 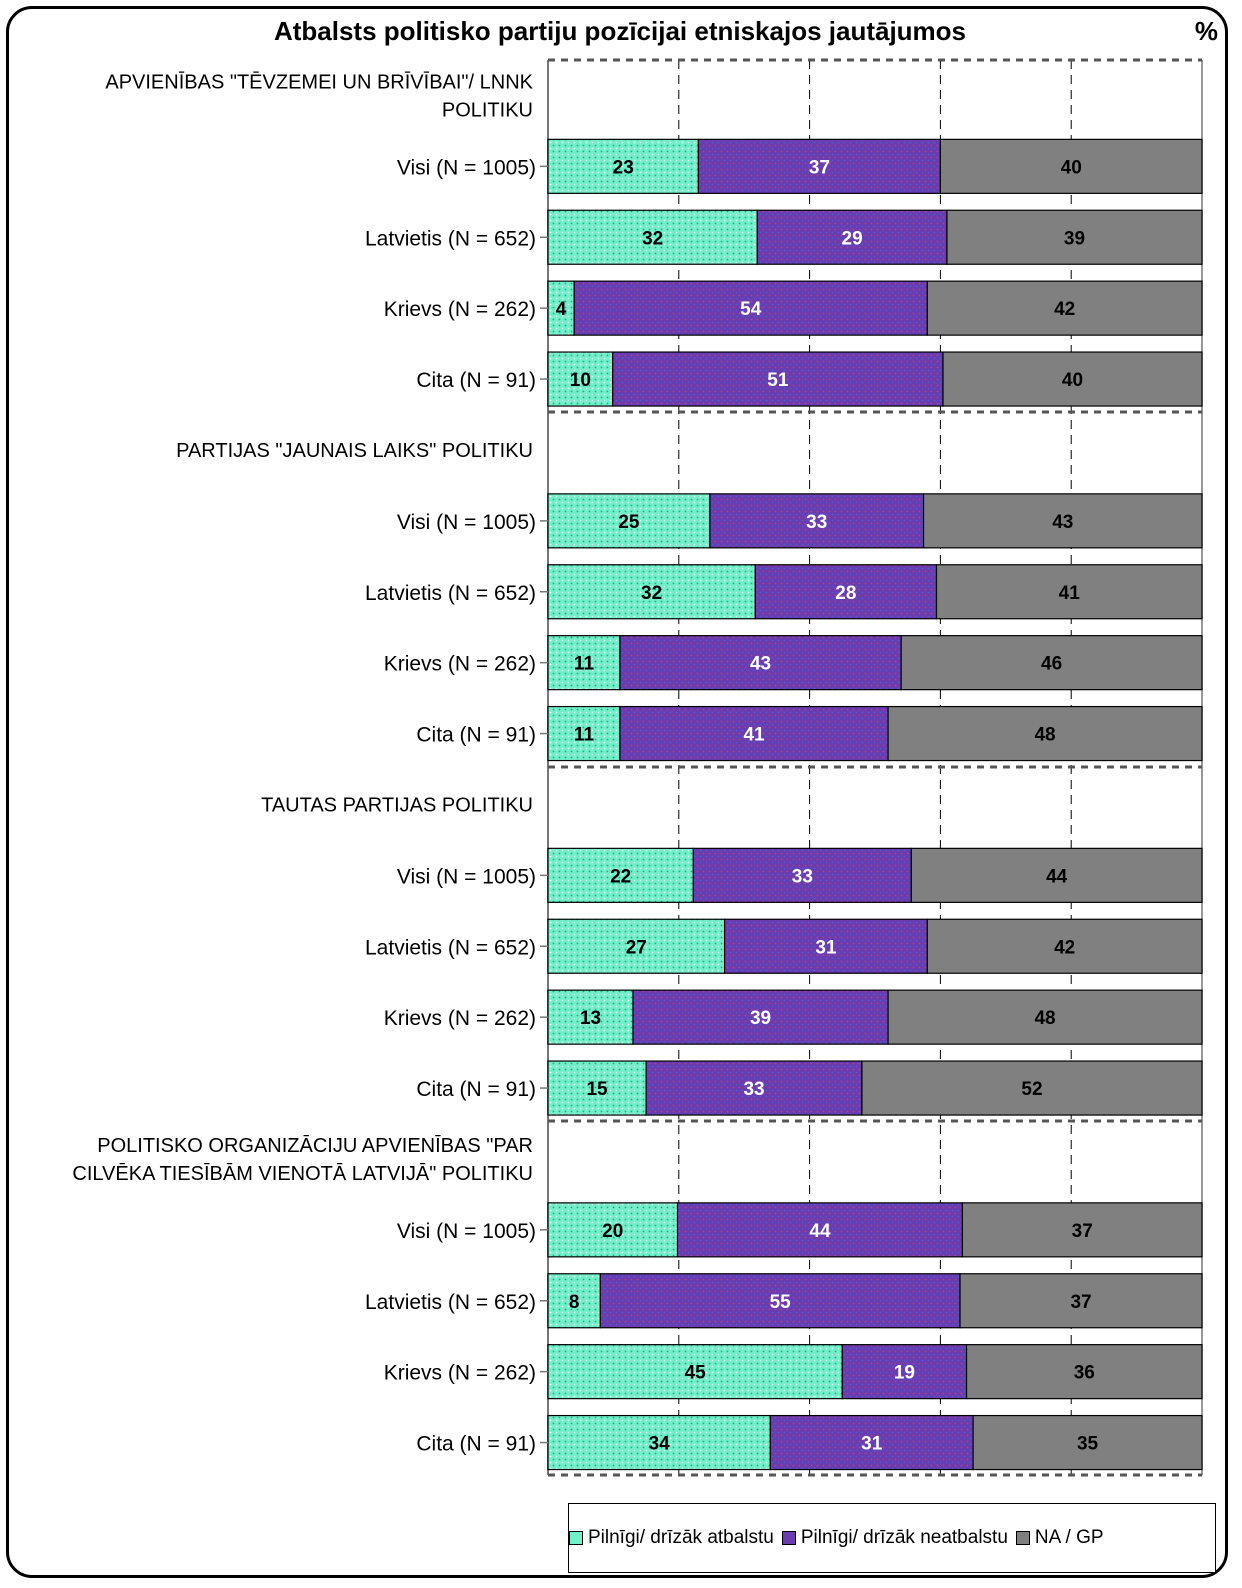 I want to click on data-label: 34, so click(x=660, y=1444).